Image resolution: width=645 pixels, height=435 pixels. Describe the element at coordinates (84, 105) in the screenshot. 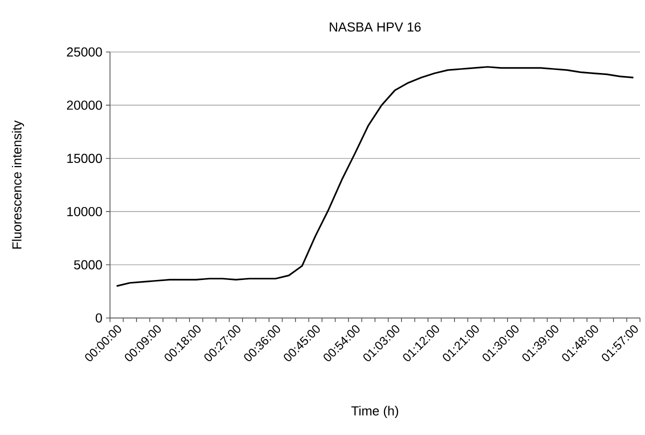

I see `y-tick-label: 20000` at that location.